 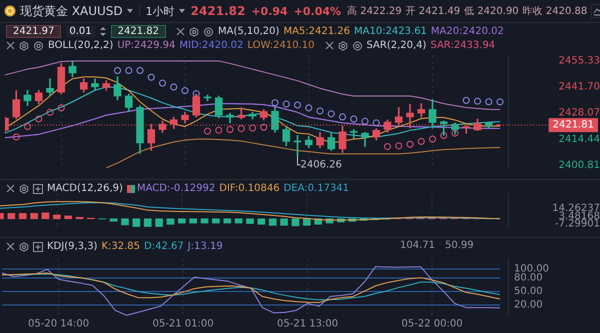 What do you see at coordinates (321, 164) in the screenshot?
I see `annotation: 2406.26` at bounding box center [321, 164].